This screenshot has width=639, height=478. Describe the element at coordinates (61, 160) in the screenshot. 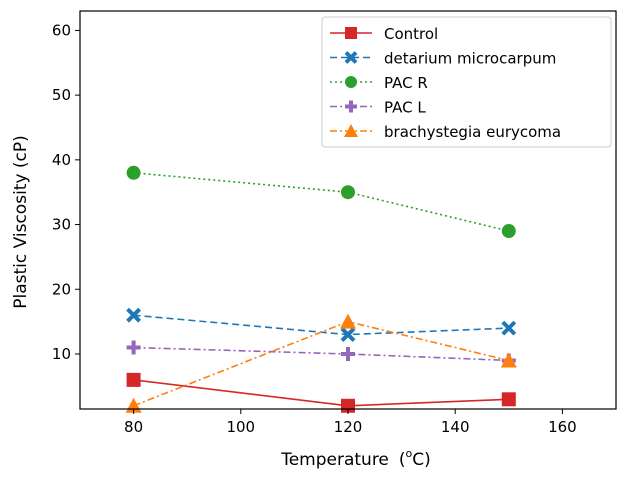

I see `y-tick-label: 40` at that location.